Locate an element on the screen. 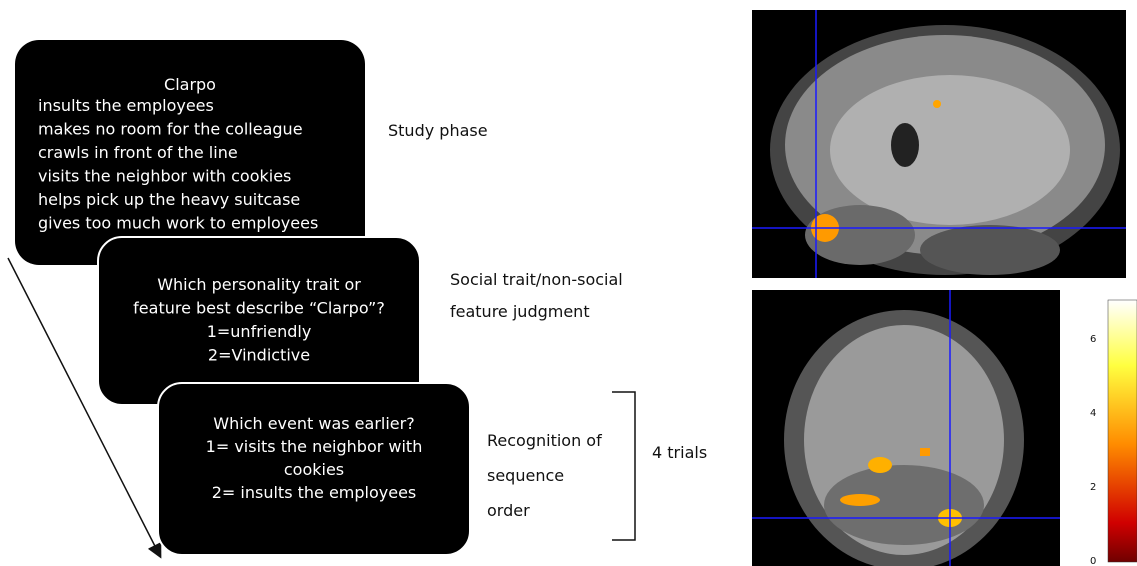 This screenshot has width=1137, height=566. recognition-box is located at coordinates (314, 469).